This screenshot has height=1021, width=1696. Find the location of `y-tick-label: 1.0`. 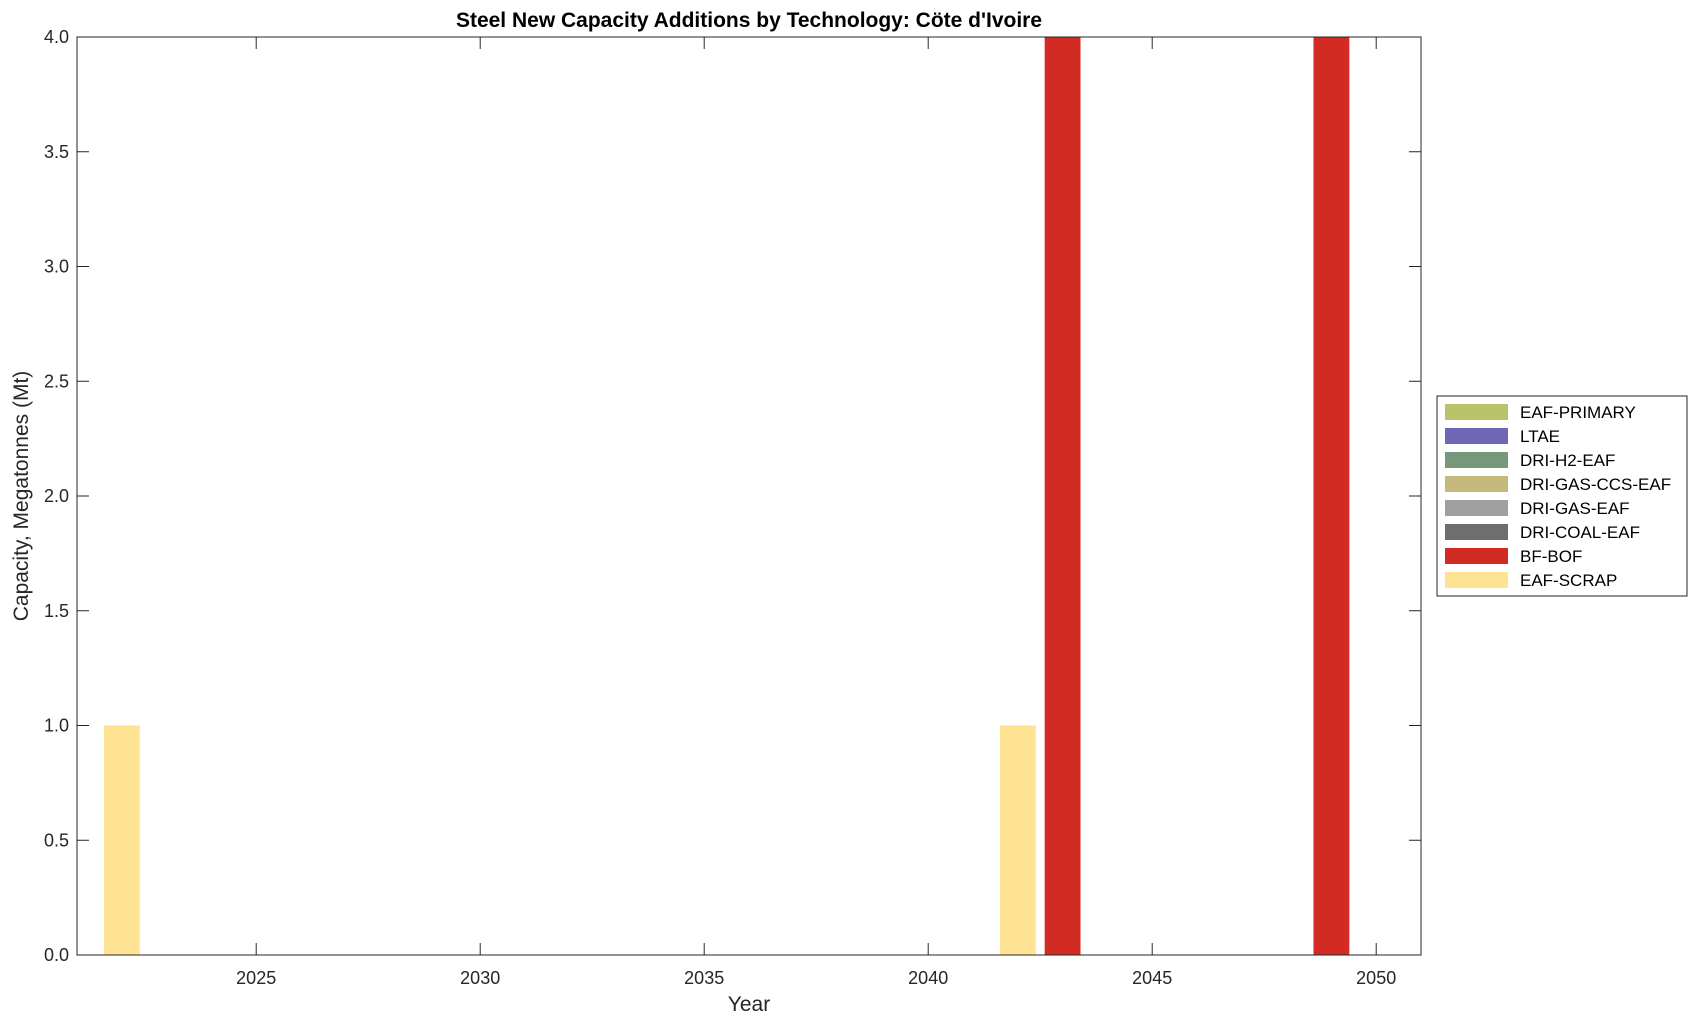

y-tick-label: 1.0 is located at coordinates (56, 726).